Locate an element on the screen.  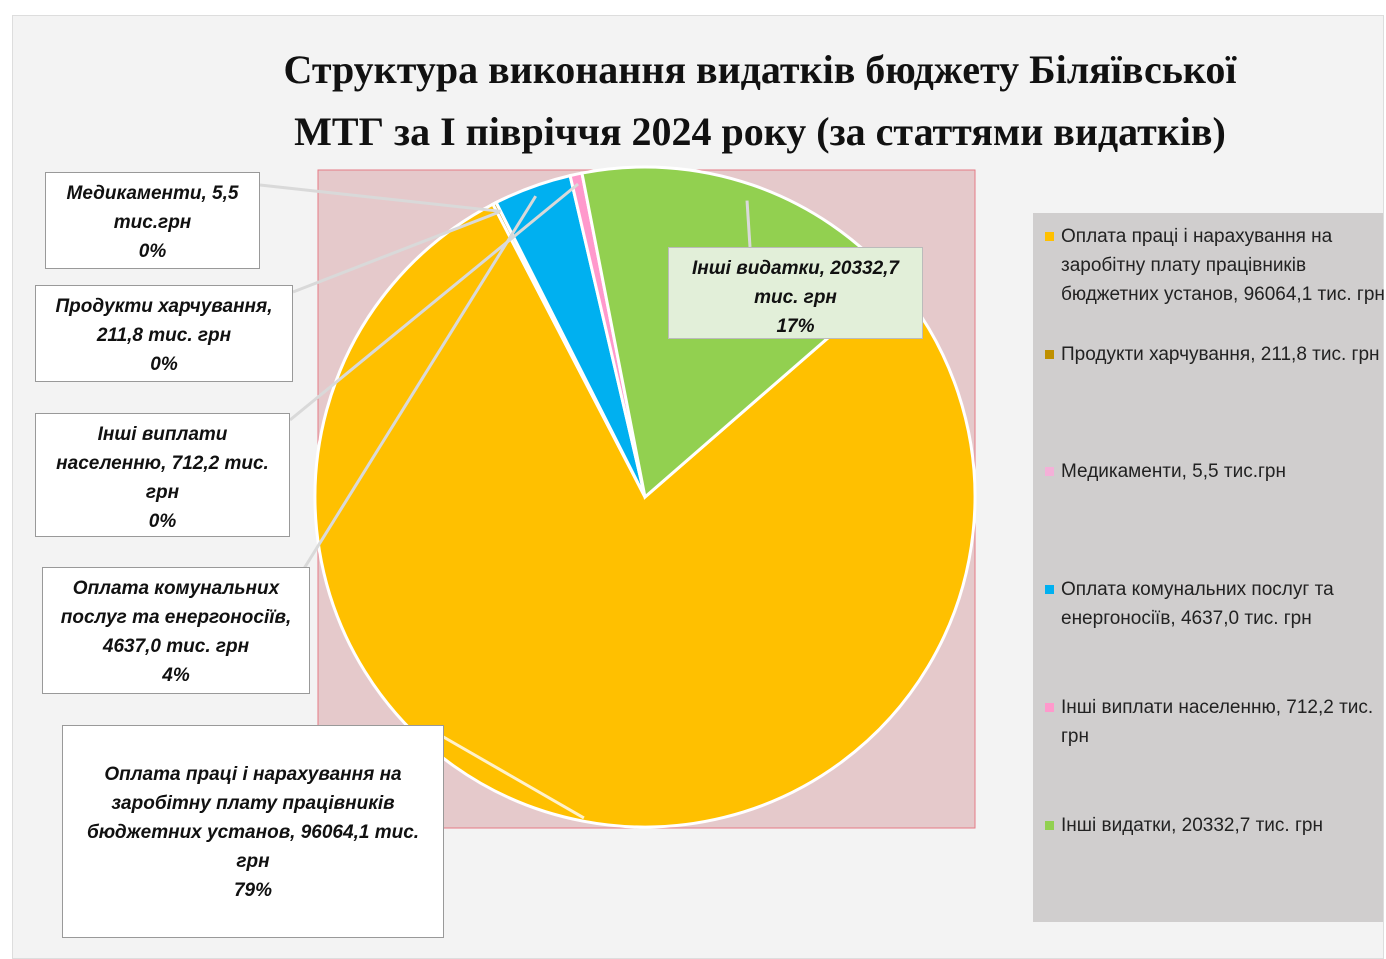
data-label-text: Інші видатки, 20332,7 тис. грн is located at coordinates (795, 283).